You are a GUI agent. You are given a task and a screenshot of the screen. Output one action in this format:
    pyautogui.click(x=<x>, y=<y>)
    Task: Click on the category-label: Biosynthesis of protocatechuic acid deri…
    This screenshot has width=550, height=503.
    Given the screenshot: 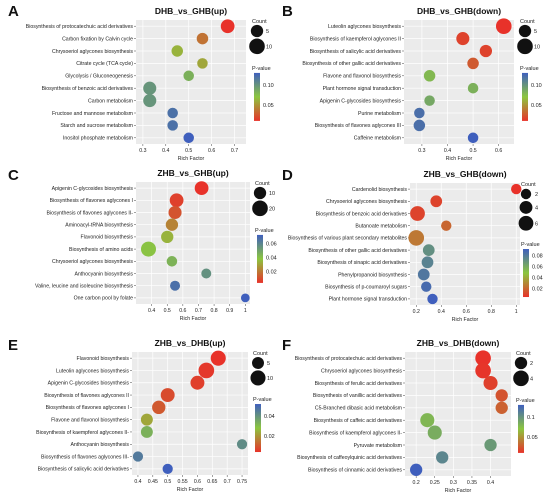 What is the action you would take?
    pyautogui.click(x=349, y=359)
    